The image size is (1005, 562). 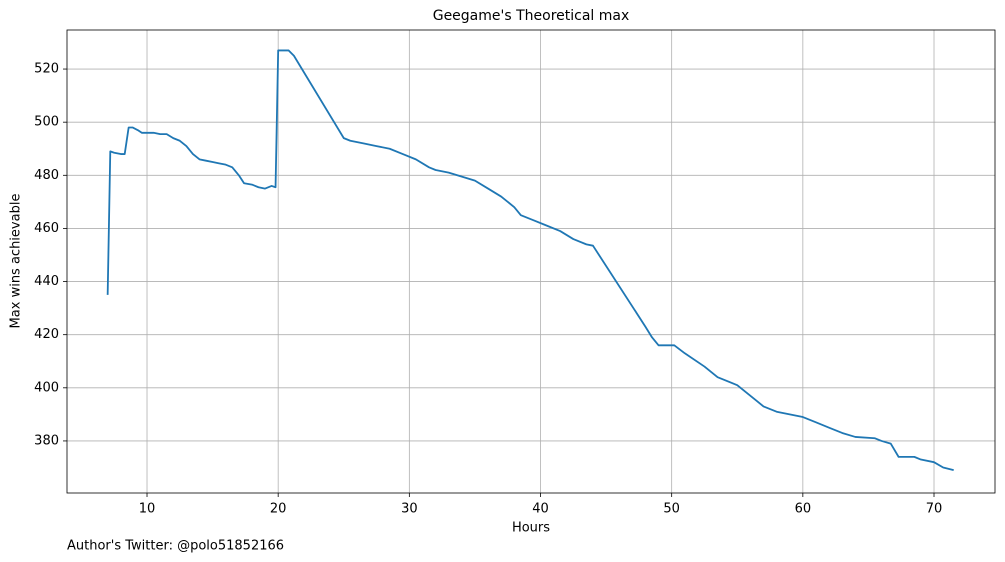 I want to click on x-tick-label: 70, so click(x=934, y=509).